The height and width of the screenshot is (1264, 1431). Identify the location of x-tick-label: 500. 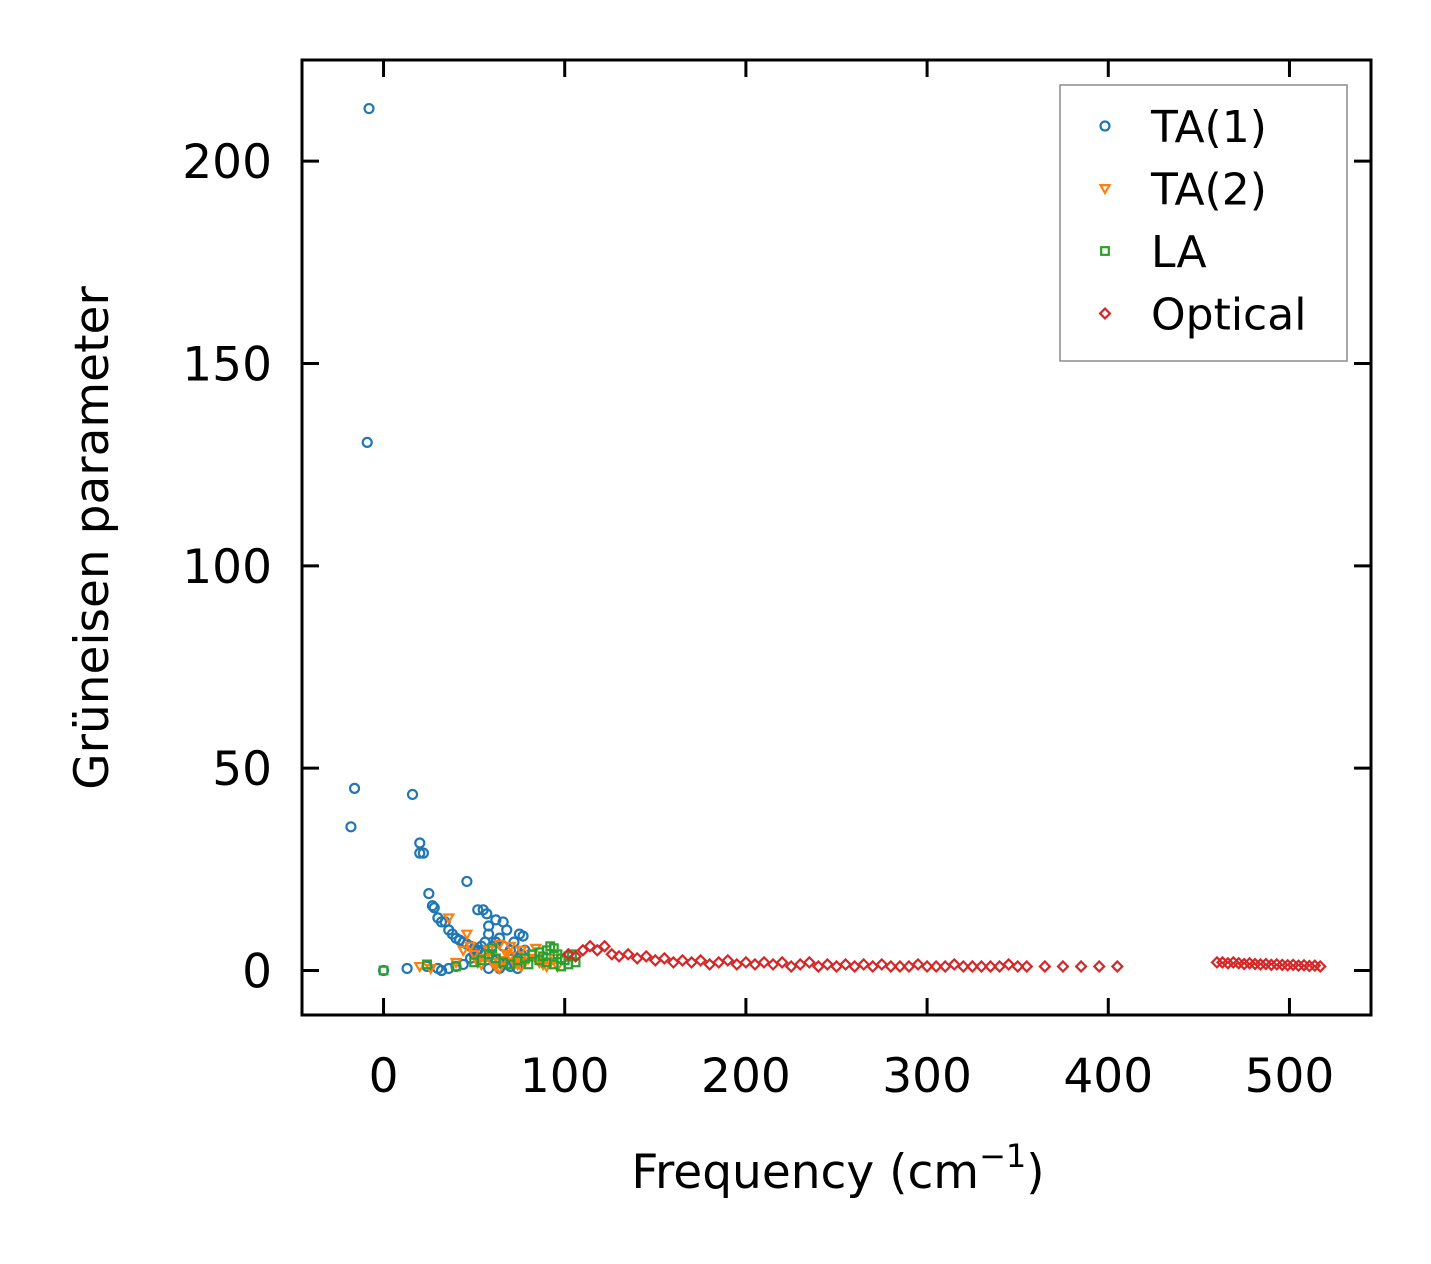
(1290, 1076).